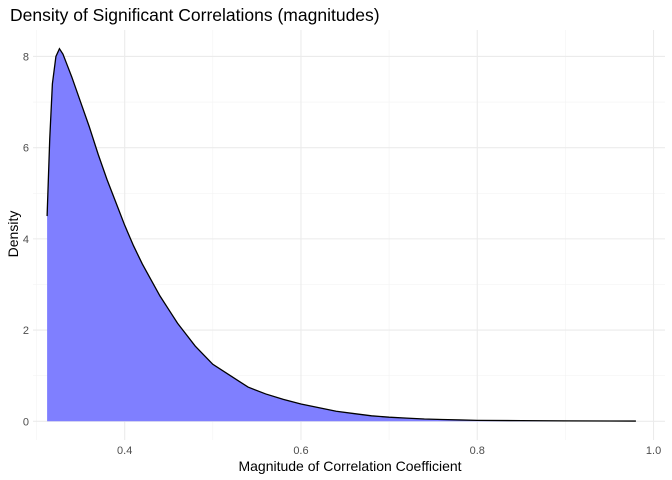 The width and height of the screenshot is (672, 480). What do you see at coordinates (26, 331) in the screenshot?
I see `y-tick-label: 2` at bounding box center [26, 331].